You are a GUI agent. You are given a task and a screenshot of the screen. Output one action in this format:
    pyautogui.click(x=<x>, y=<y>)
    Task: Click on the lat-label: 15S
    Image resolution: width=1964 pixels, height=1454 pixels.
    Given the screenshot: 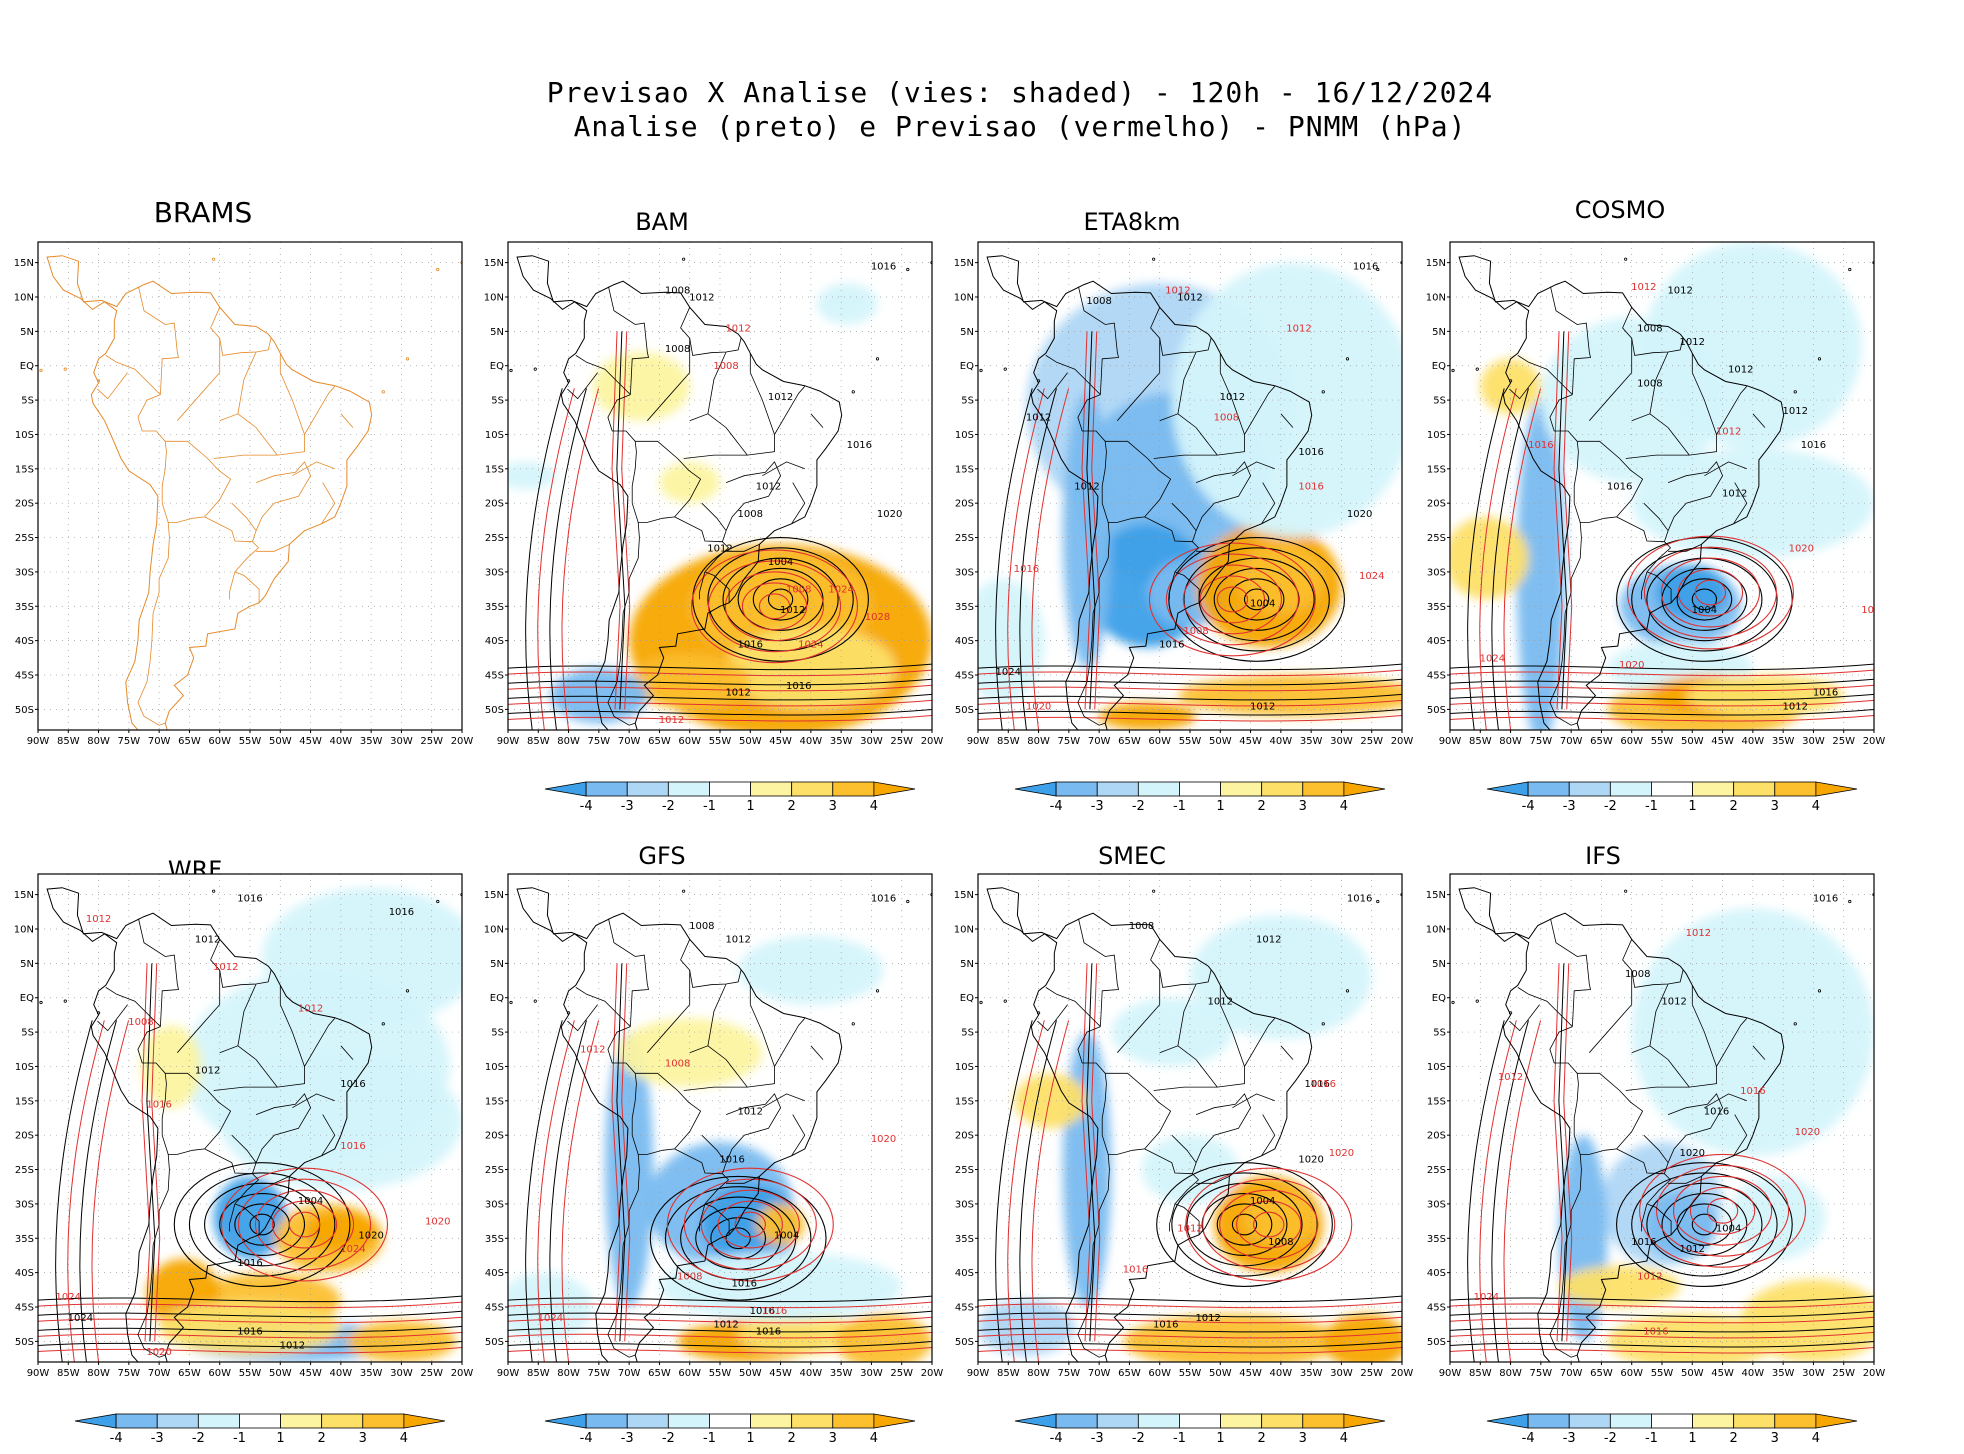 What is the action you would take?
    pyautogui.click(x=24, y=469)
    